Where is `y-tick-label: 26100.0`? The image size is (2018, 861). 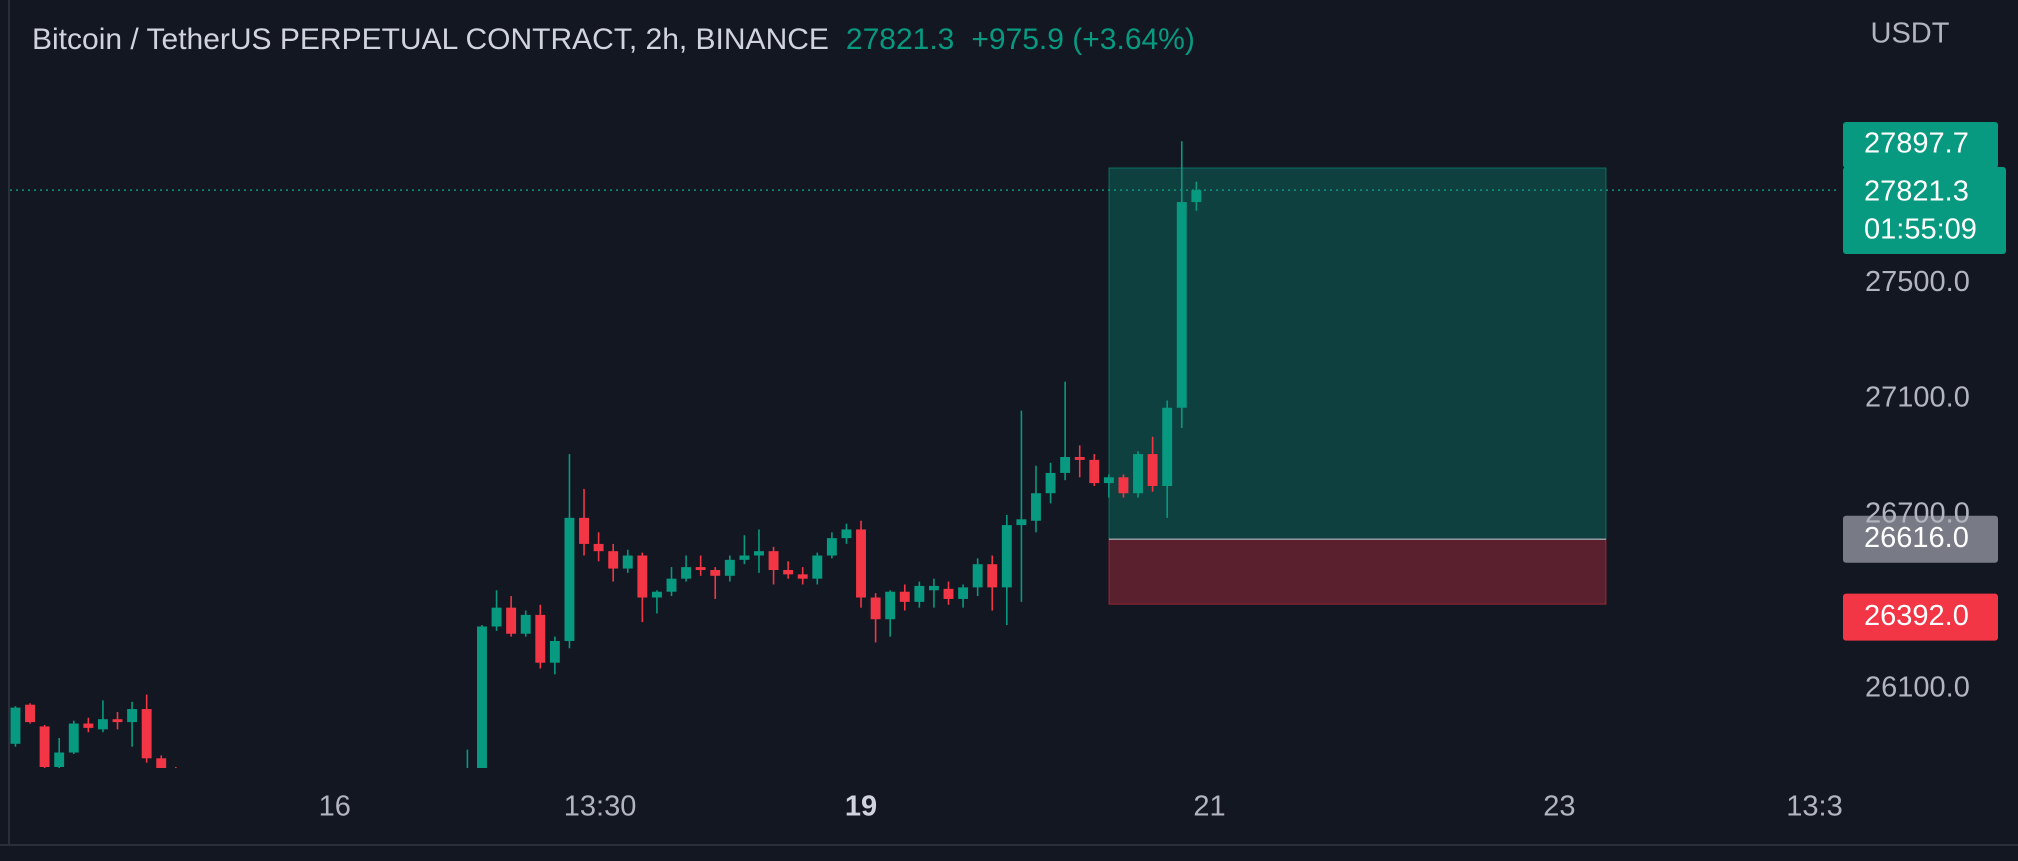
y-tick-label: 26100.0 is located at coordinates (1917, 687).